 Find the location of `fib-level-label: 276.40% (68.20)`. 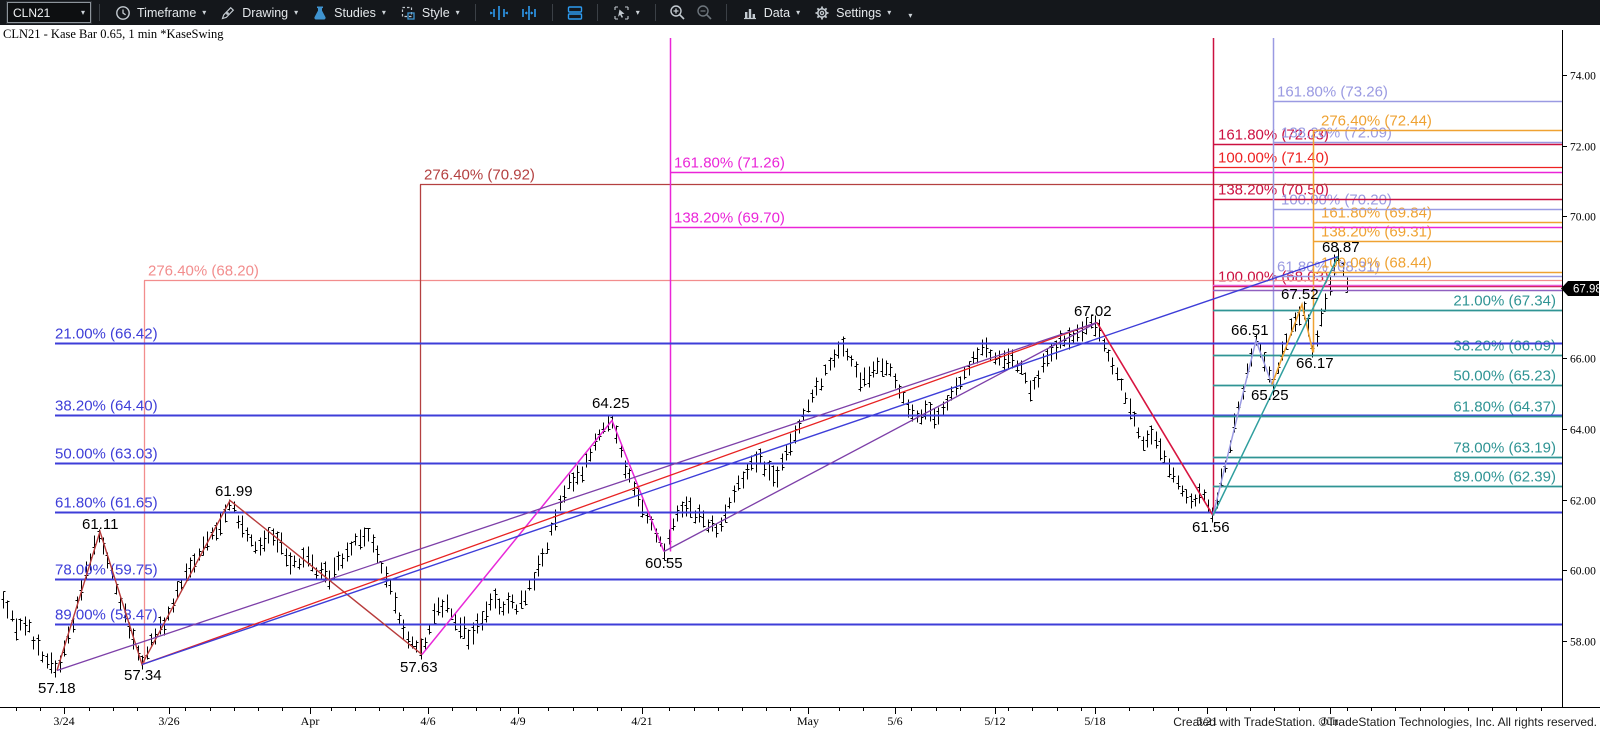

fib-level-label: 276.40% (68.20) is located at coordinates (203, 271).